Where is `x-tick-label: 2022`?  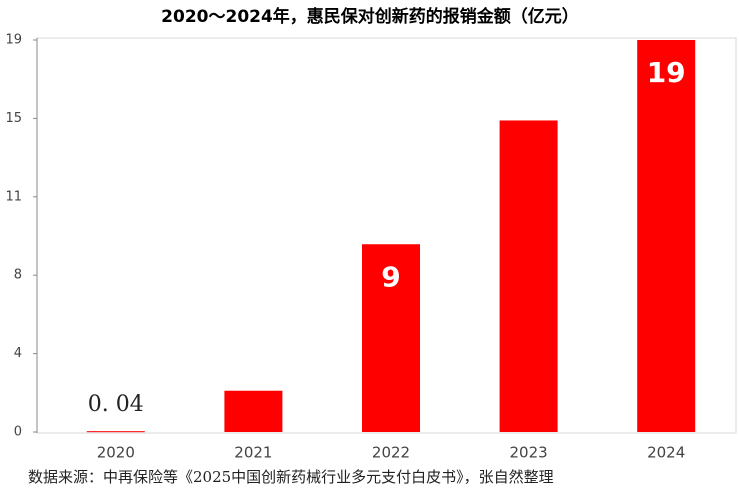 x-tick-label: 2022 is located at coordinates (391, 453).